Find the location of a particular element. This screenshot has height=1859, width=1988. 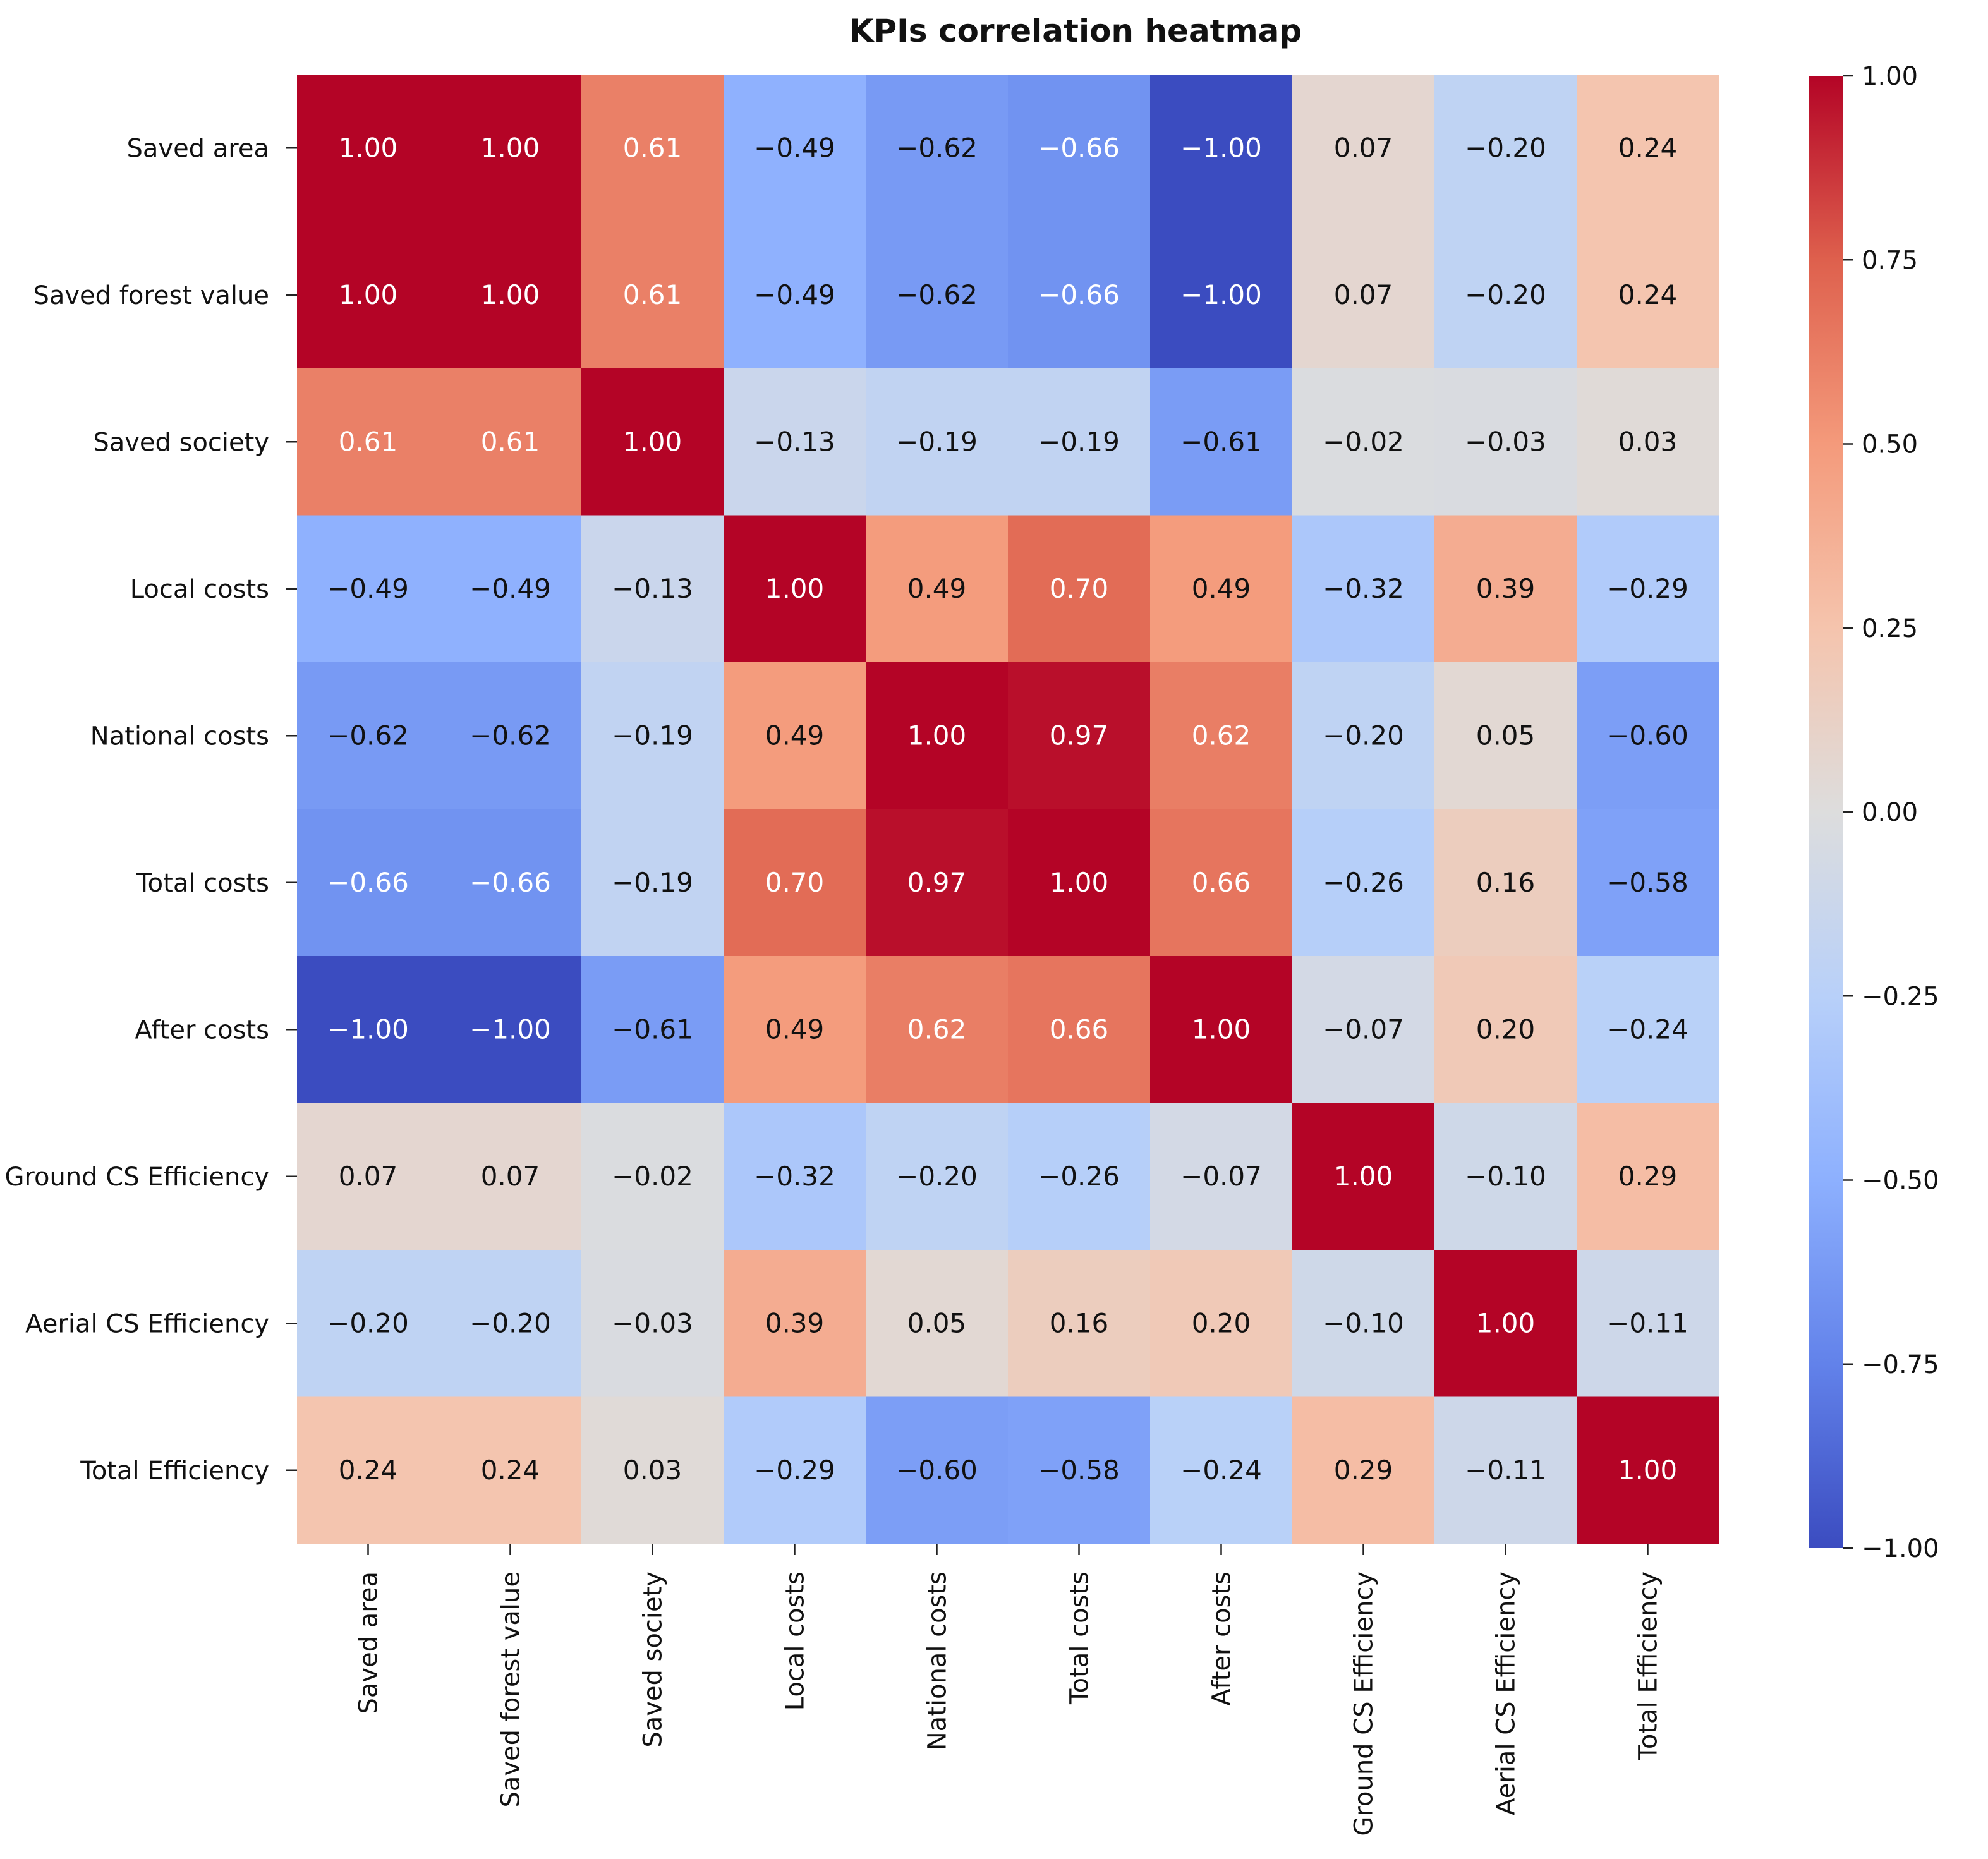

column-label: Saved area is located at coordinates (369, 1642).